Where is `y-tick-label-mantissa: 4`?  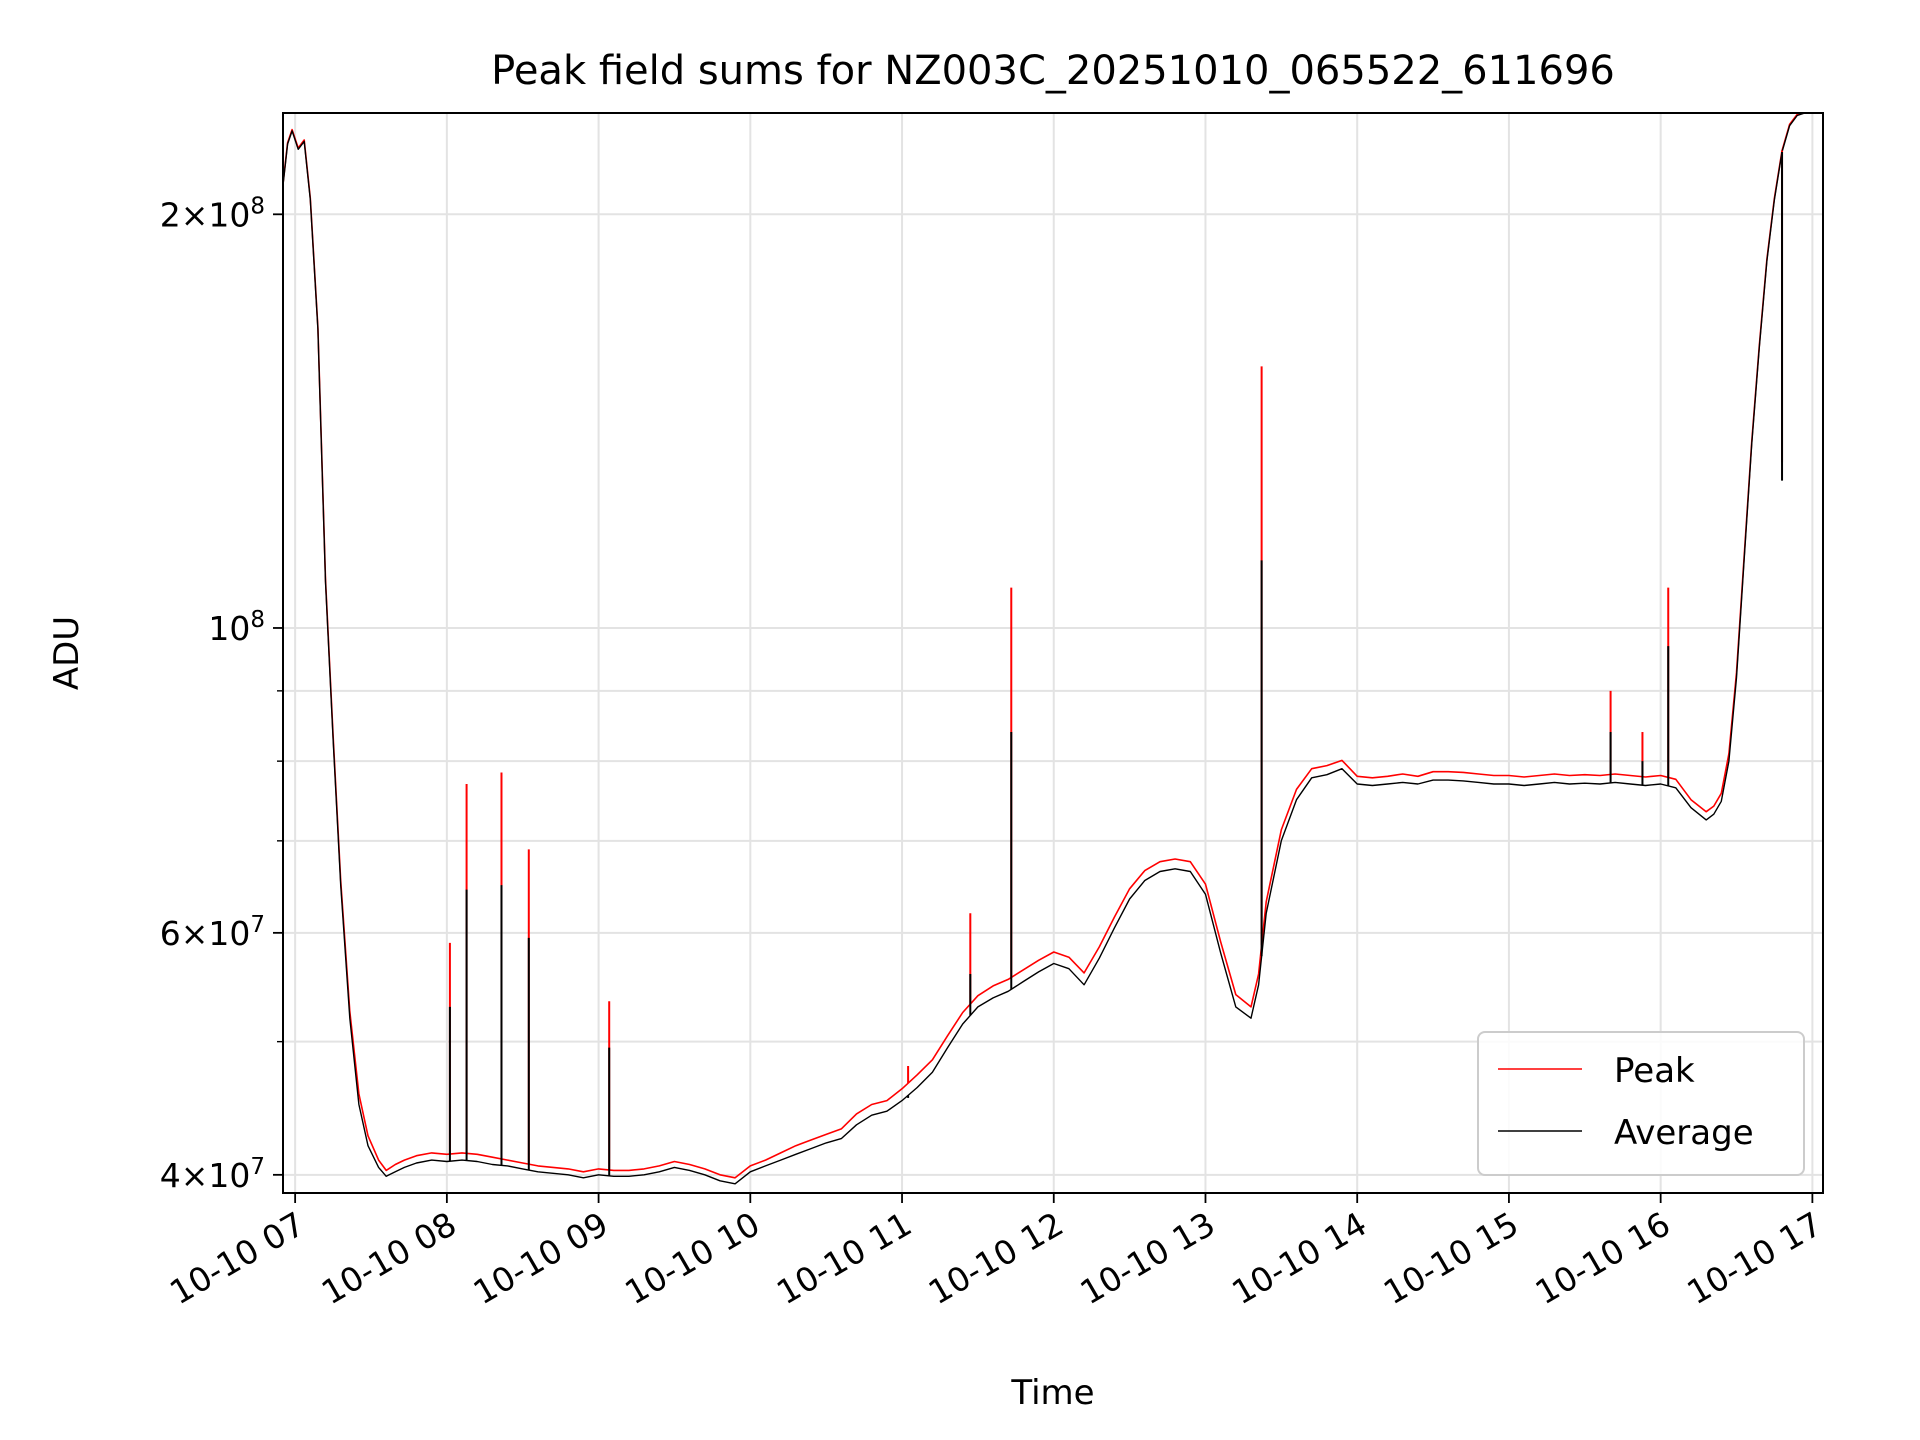
y-tick-label-mantissa: 4 is located at coordinates (170, 1175).